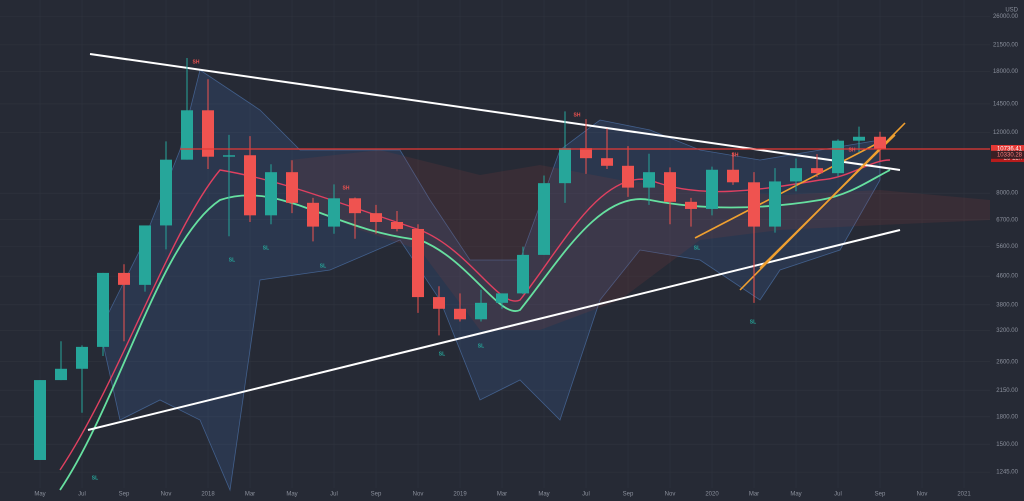 This screenshot has width=1024, height=501. I want to click on x-tick-label: 2021, so click(964, 495).